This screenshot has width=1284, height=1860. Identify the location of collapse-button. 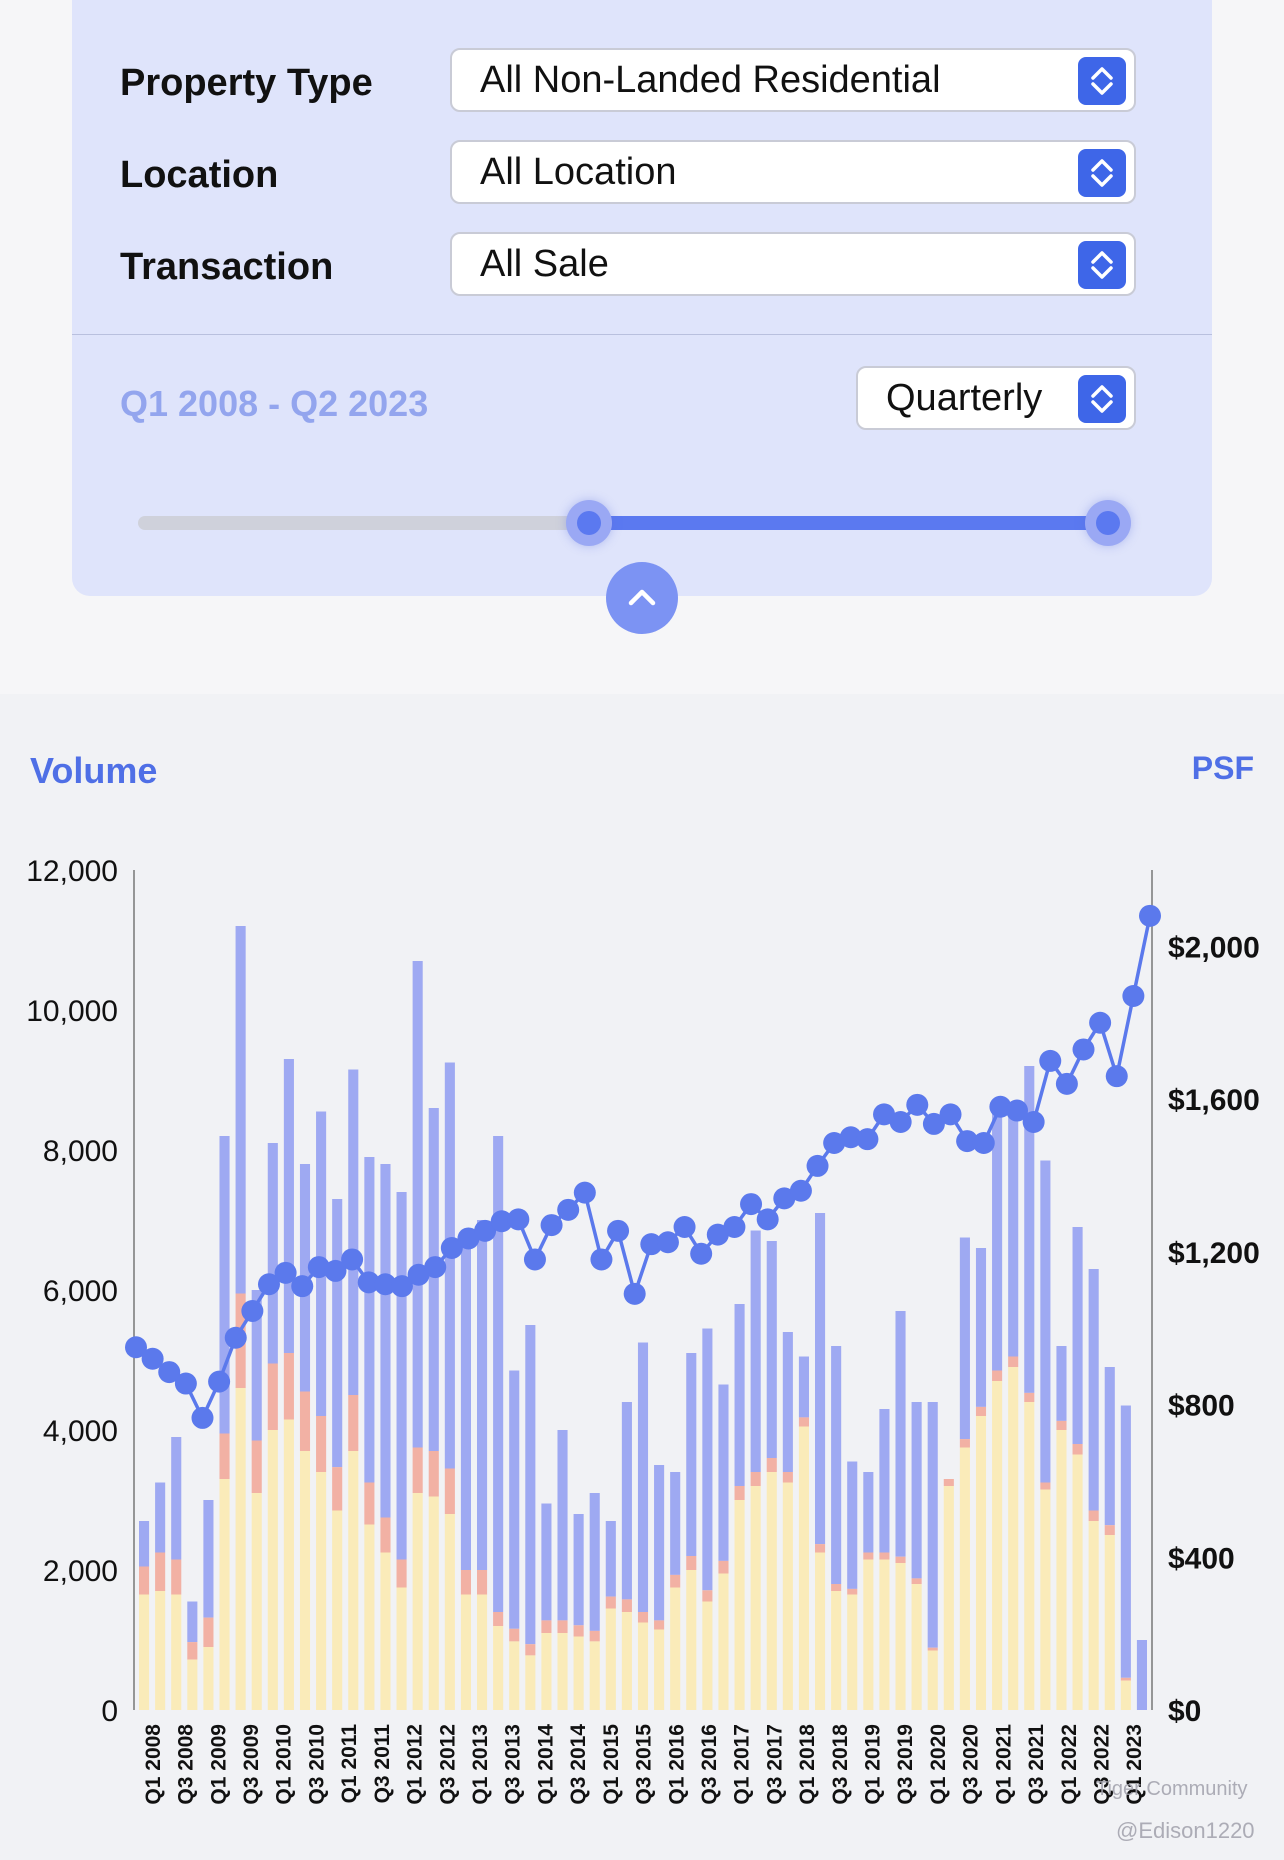
(642, 598).